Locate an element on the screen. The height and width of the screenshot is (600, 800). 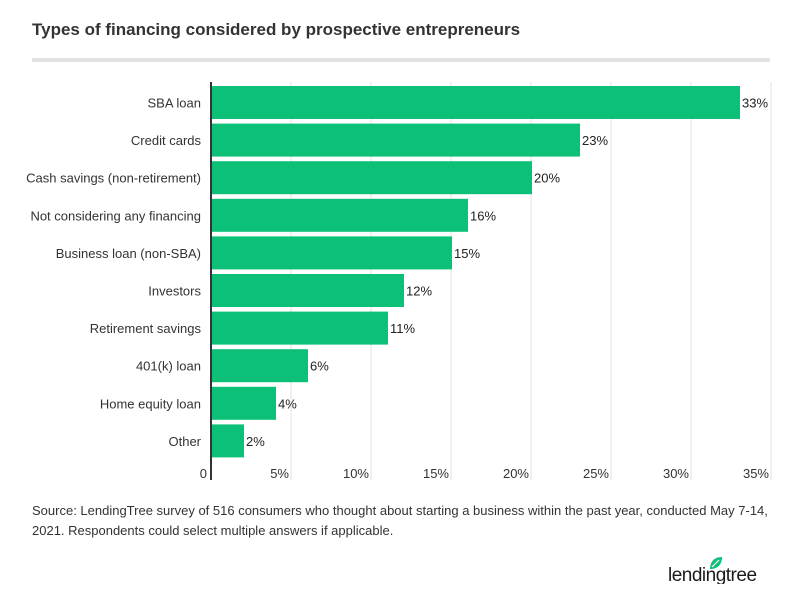
category-label: Cash savings (non-retirement) is located at coordinates (113, 178).